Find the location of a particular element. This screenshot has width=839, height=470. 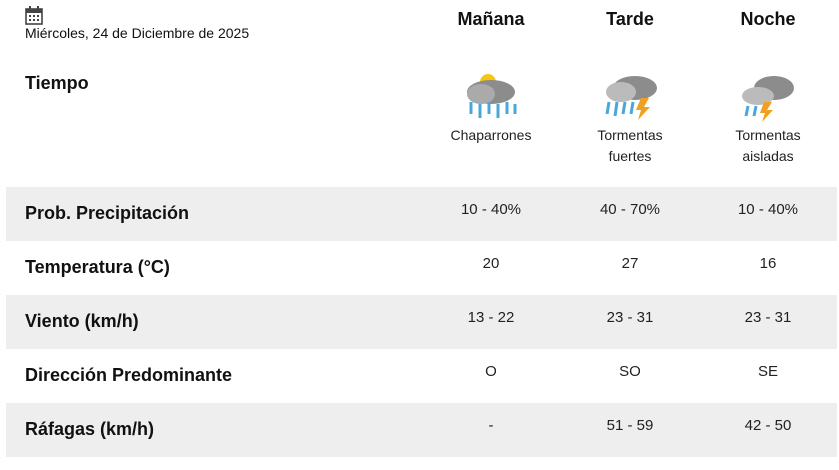

row-label: Prob. Precipitación is located at coordinates (107, 213).